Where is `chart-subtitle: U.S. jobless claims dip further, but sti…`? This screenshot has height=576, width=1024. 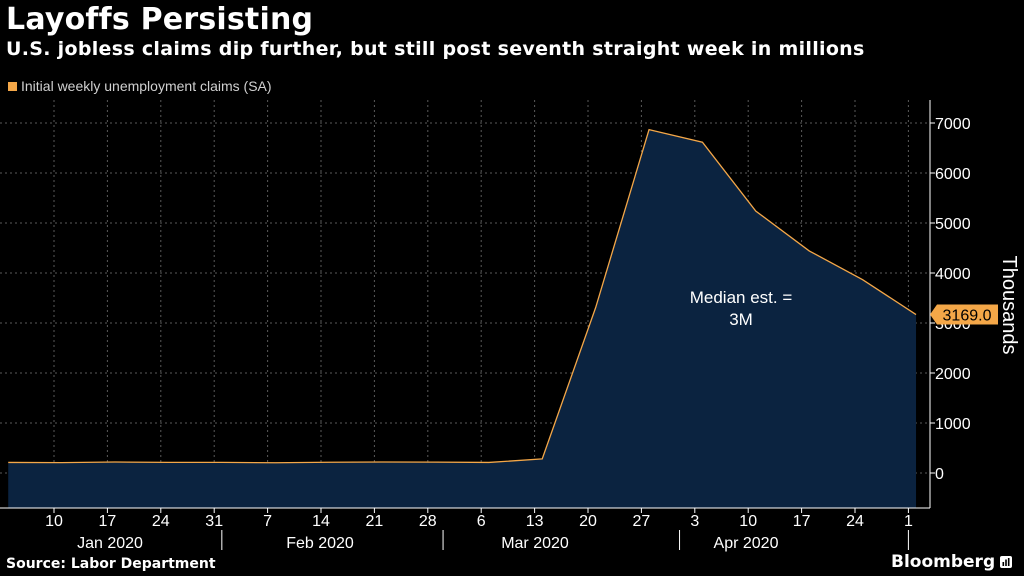
chart-subtitle: U.S. jobless claims dip further, but sti… is located at coordinates (435, 49).